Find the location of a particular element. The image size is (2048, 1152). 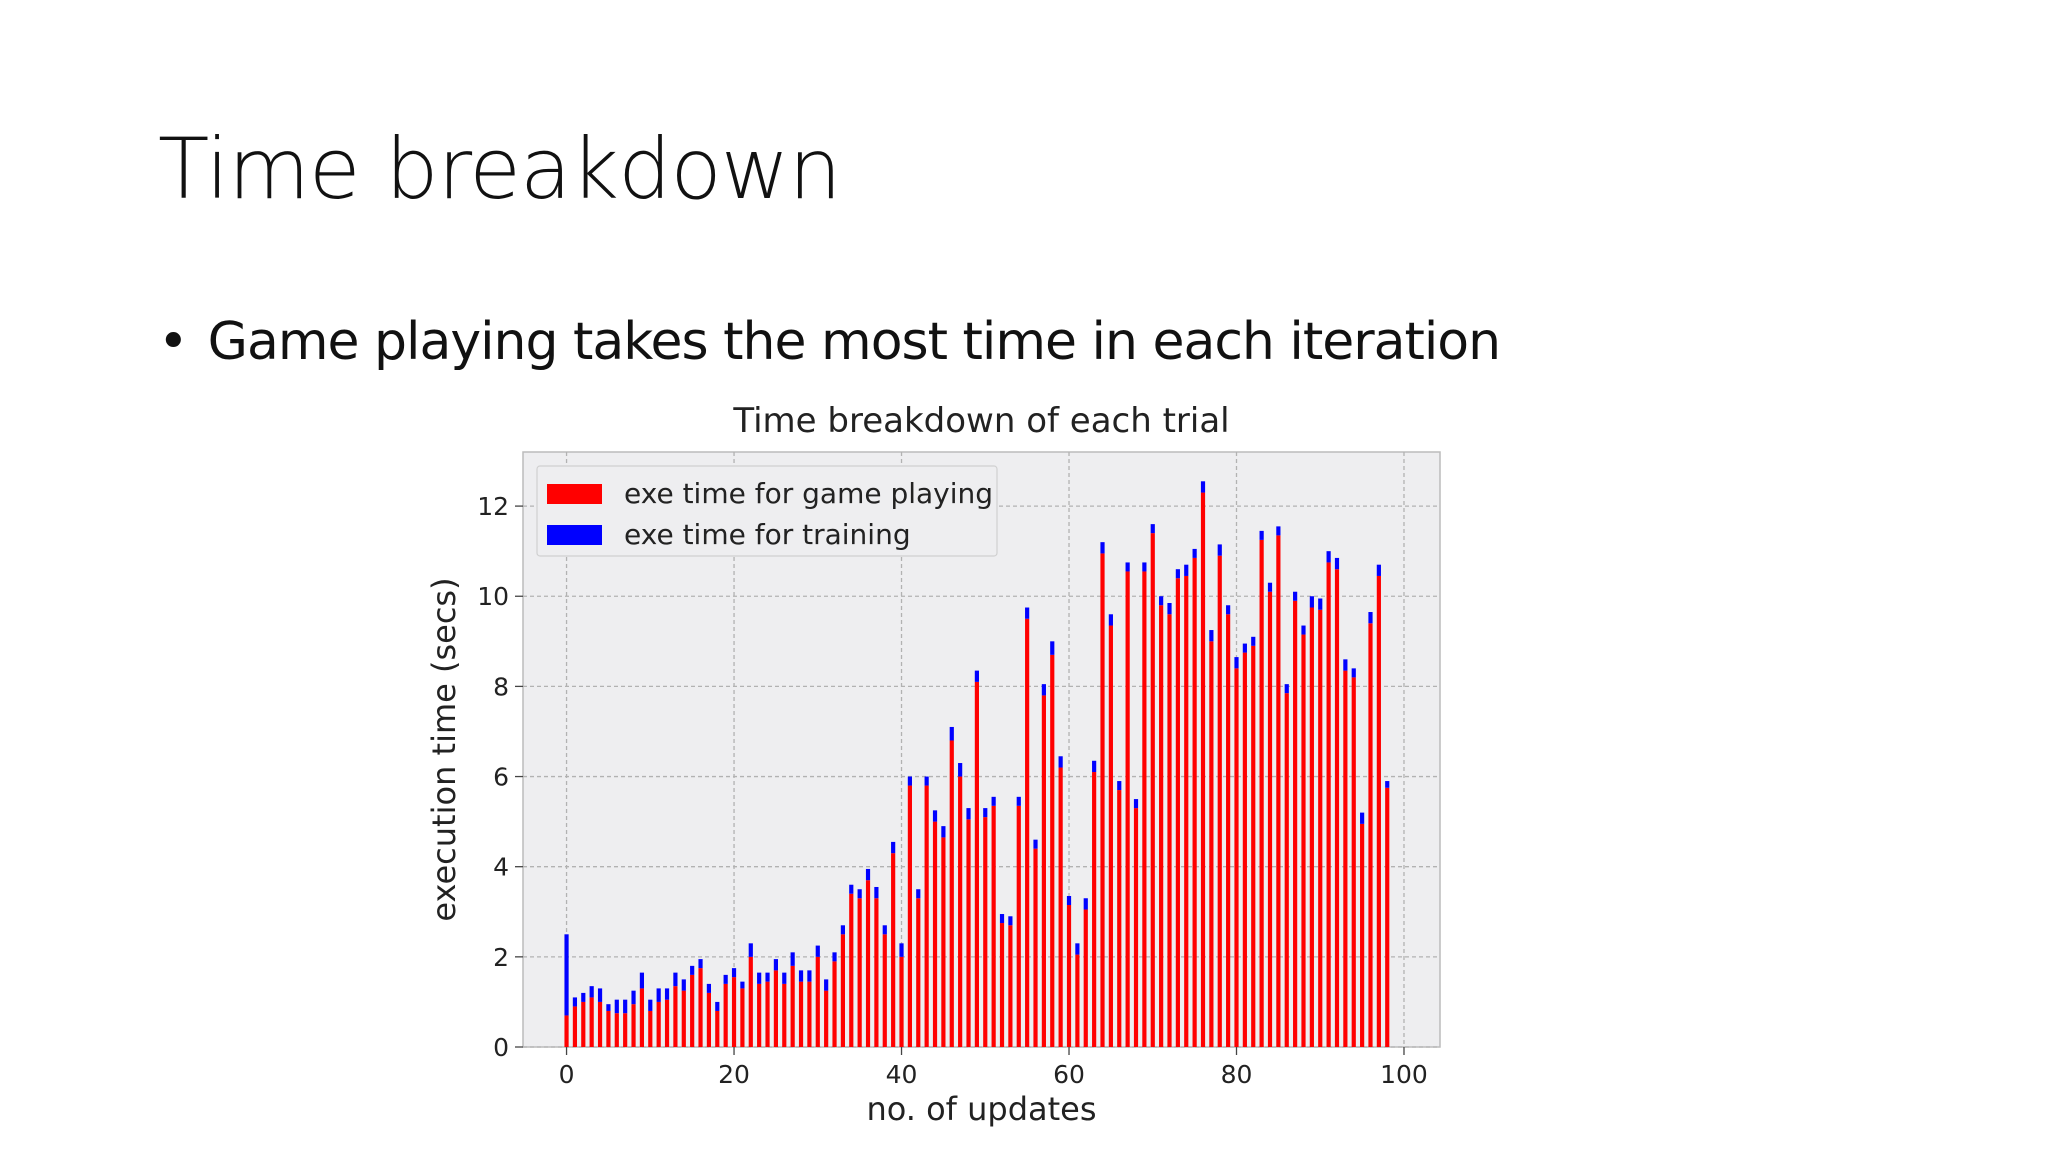

legend-box is located at coordinates (767, 511).